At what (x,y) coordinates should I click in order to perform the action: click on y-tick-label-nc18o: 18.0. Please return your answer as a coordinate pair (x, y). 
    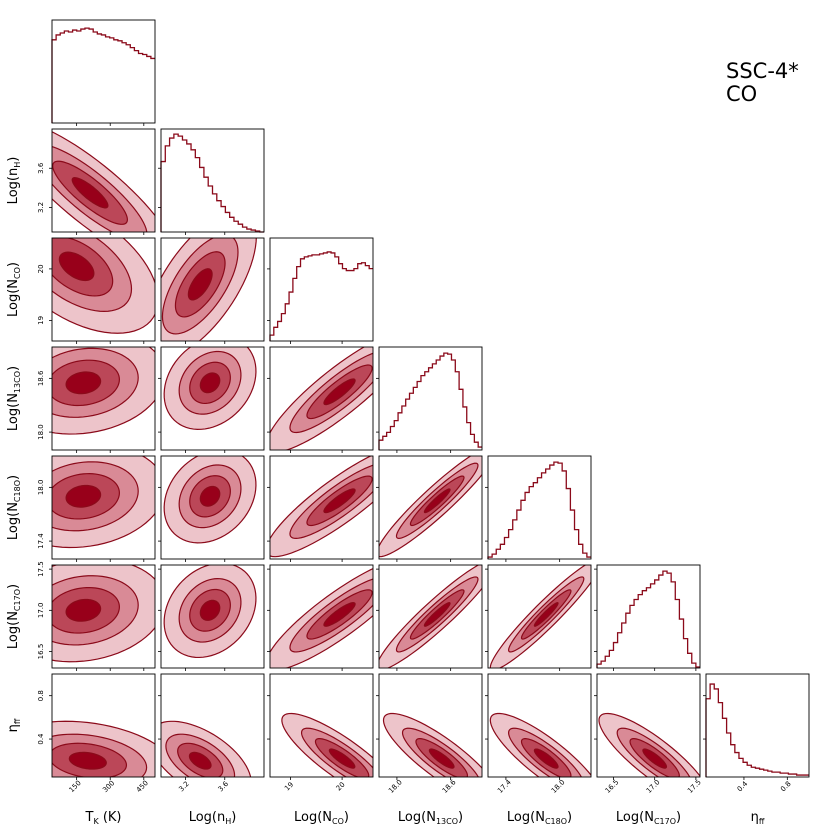
    Looking at the image, I should click on (41, 488).